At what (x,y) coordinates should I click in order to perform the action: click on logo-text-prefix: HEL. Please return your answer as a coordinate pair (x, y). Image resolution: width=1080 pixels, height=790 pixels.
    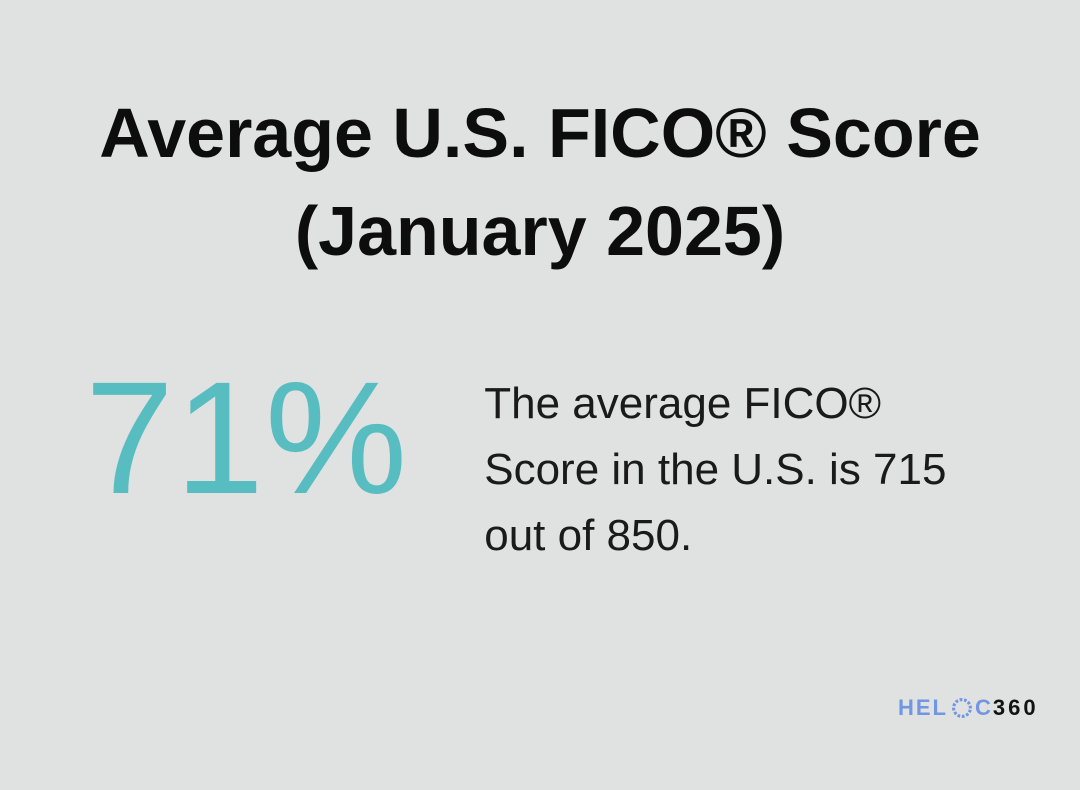
    Looking at the image, I should click on (923, 707).